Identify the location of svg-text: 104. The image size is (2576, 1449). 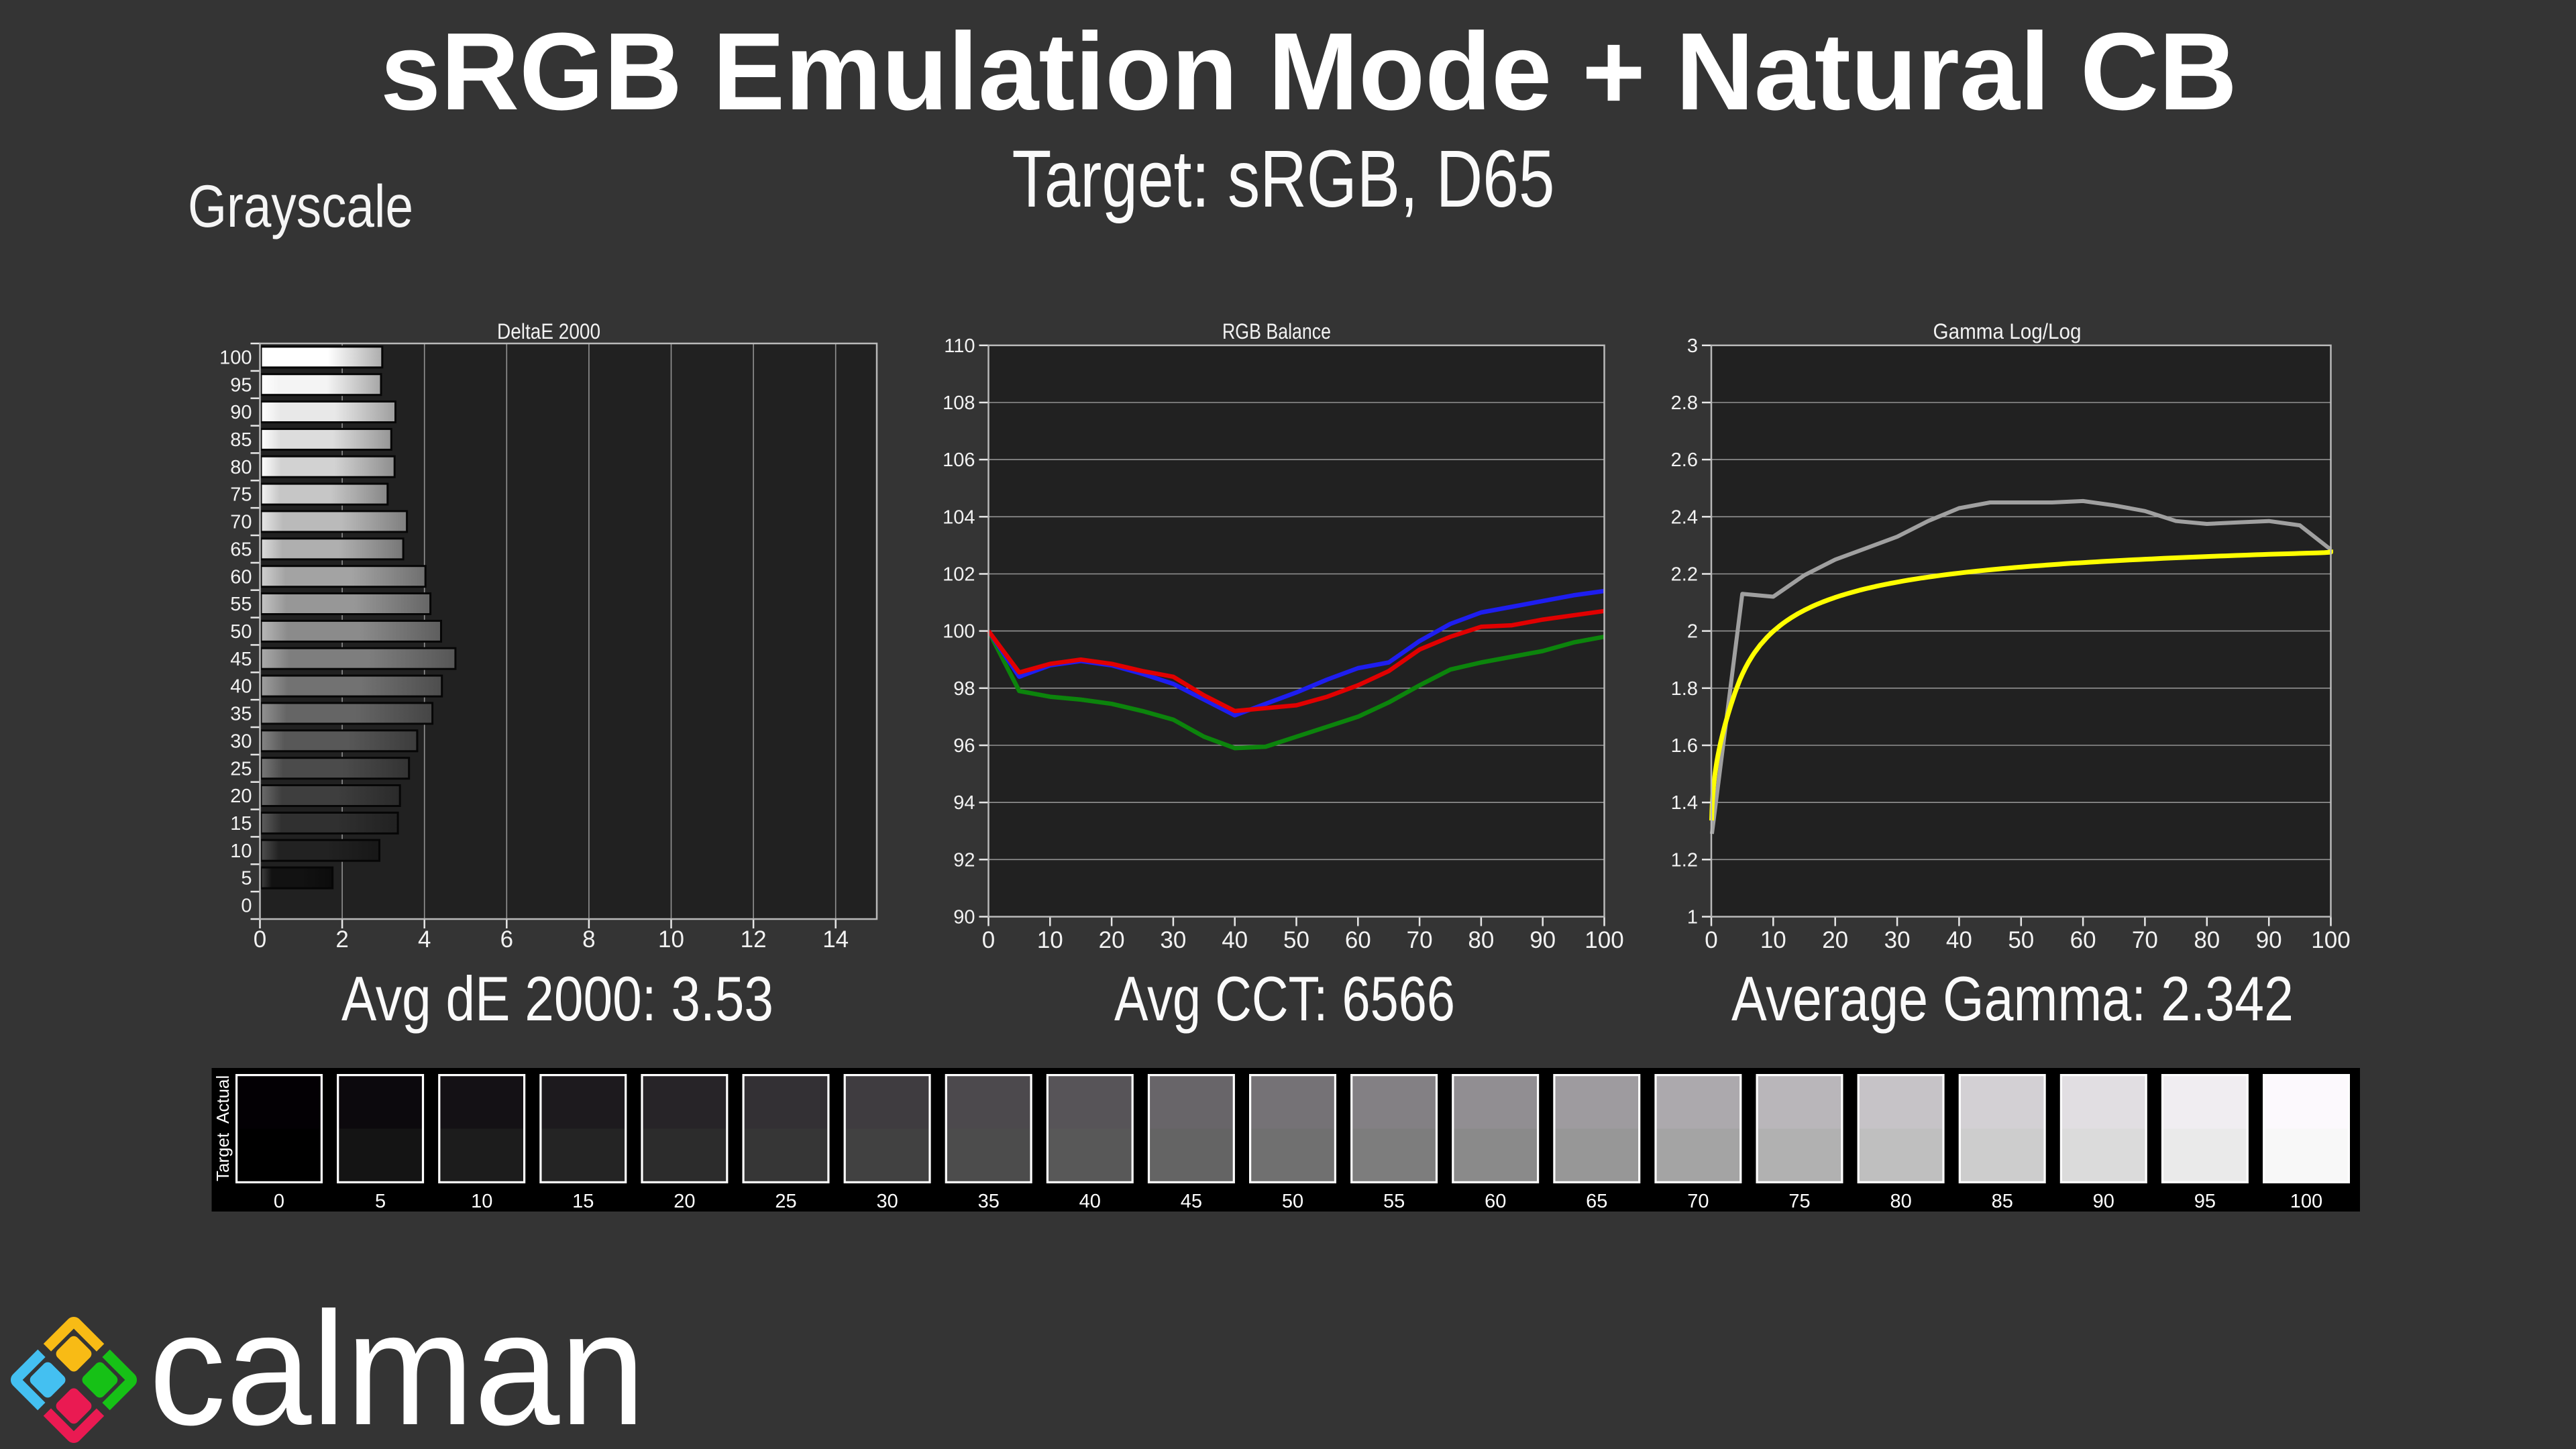
(959, 517).